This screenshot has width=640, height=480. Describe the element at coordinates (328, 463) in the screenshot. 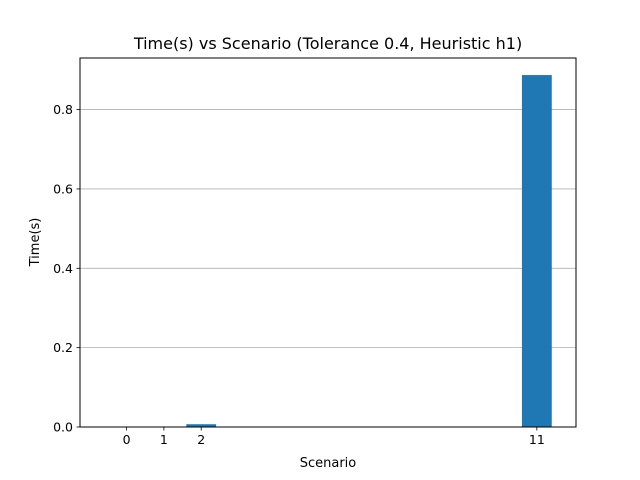

I see `x-axis-label: Scenario` at that location.